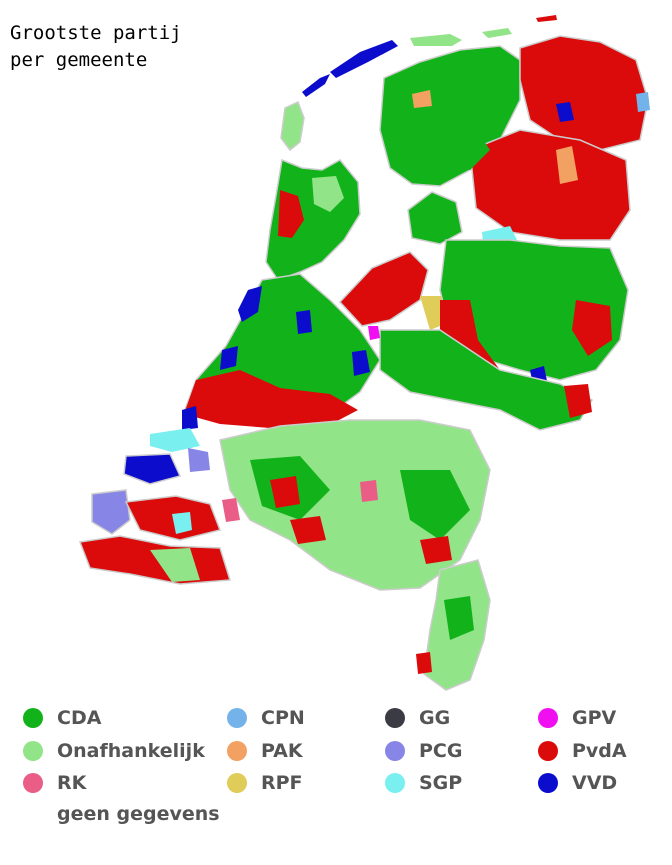  Describe the element at coordinates (271, 400) in the screenshot. I see `region-rijnmond-pvda` at that location.